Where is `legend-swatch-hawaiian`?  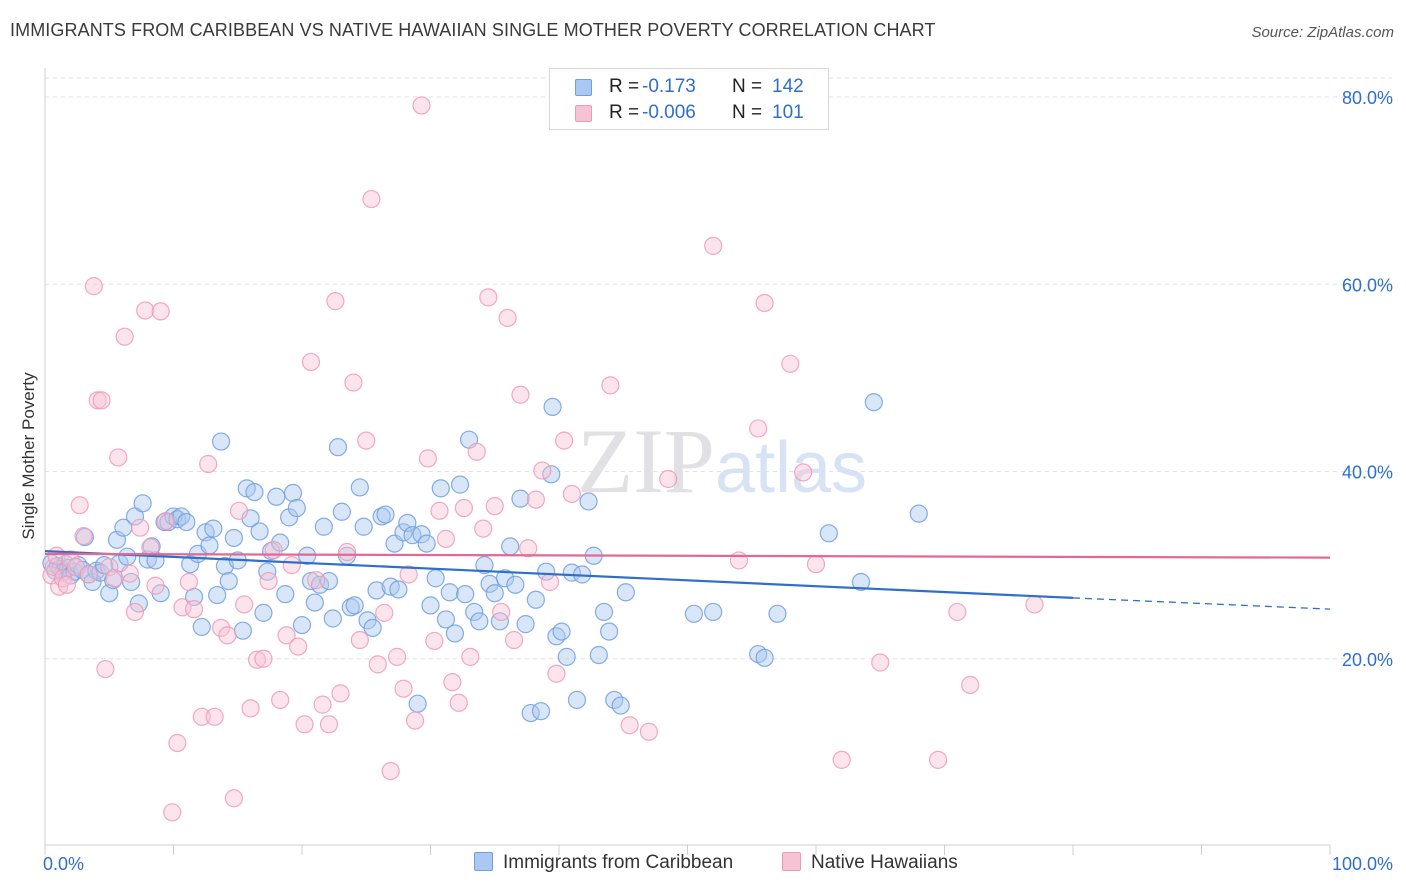 legend-swatch-hawaiian is located at coordinates (583, 113).